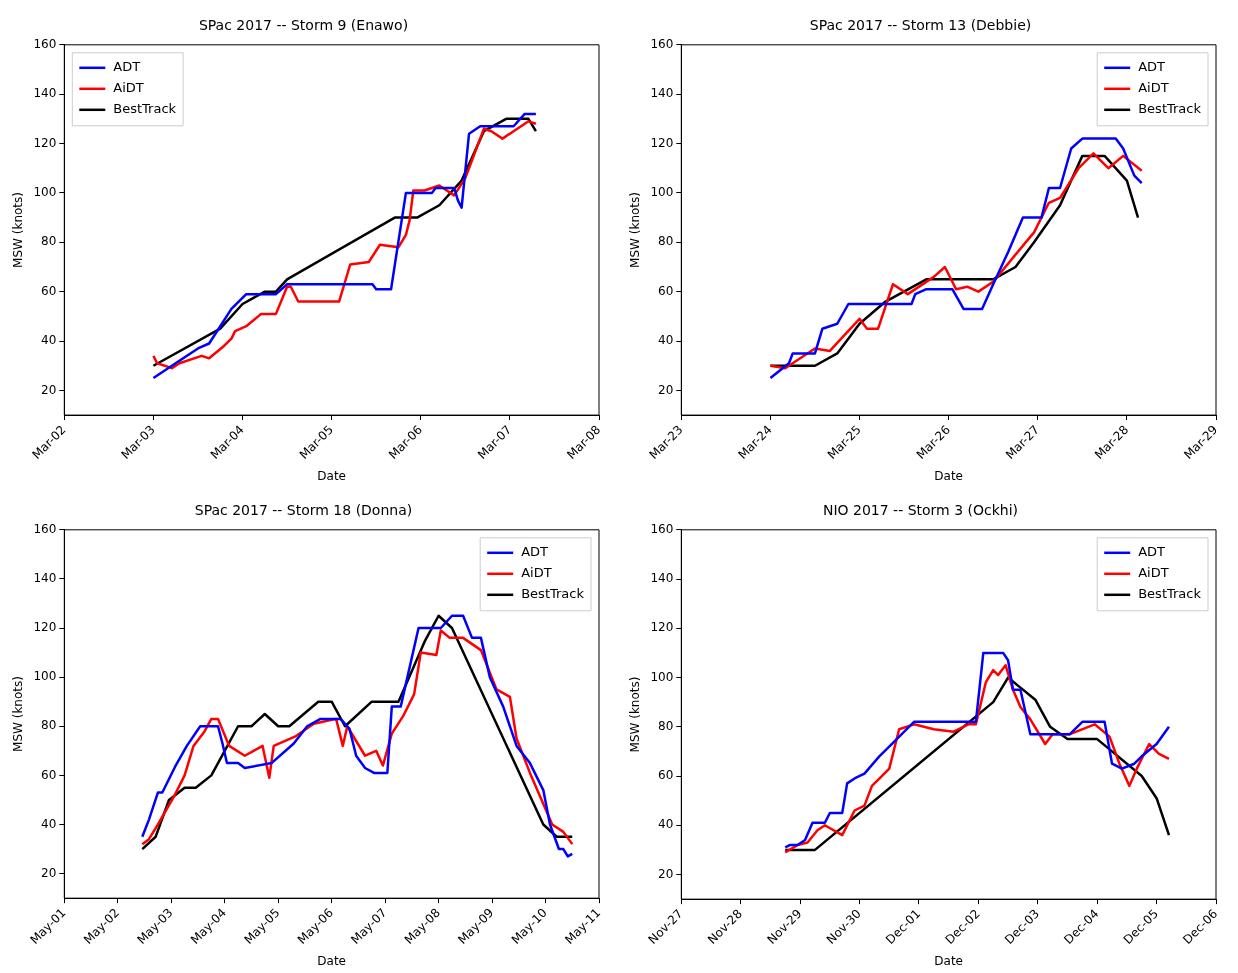 The image size is (1238, 973). What do you see at coordinates (920, 510) in the screenshot?
I see `chart-title: NIO 2017 -- Storm 3 (Ockhi)` at bounding box center [920, 510].